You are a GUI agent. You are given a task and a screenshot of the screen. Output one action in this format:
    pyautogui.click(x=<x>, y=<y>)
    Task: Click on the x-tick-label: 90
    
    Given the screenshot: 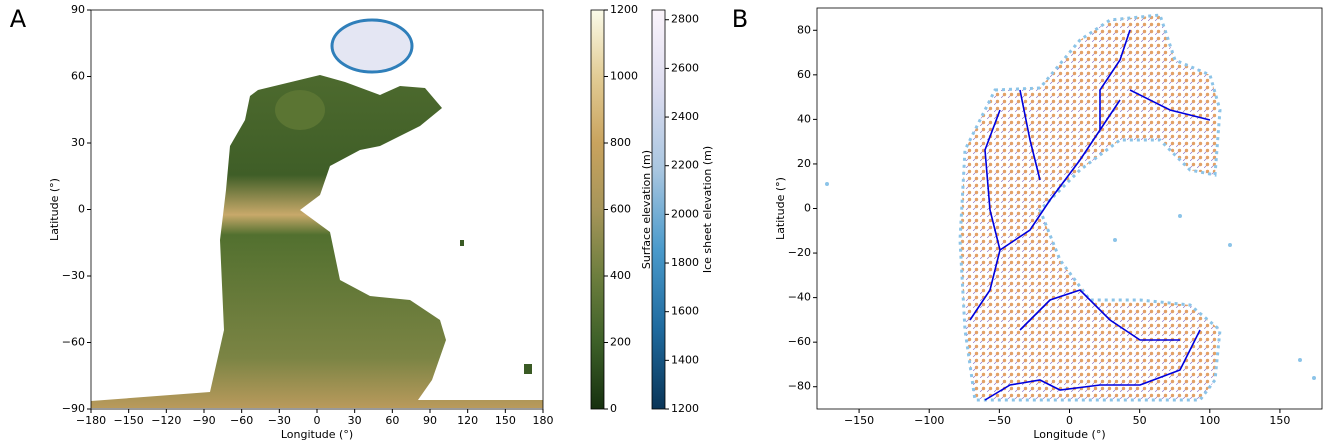 What is the action you would take?
    pyautogui.click(x=430, y=420)
    